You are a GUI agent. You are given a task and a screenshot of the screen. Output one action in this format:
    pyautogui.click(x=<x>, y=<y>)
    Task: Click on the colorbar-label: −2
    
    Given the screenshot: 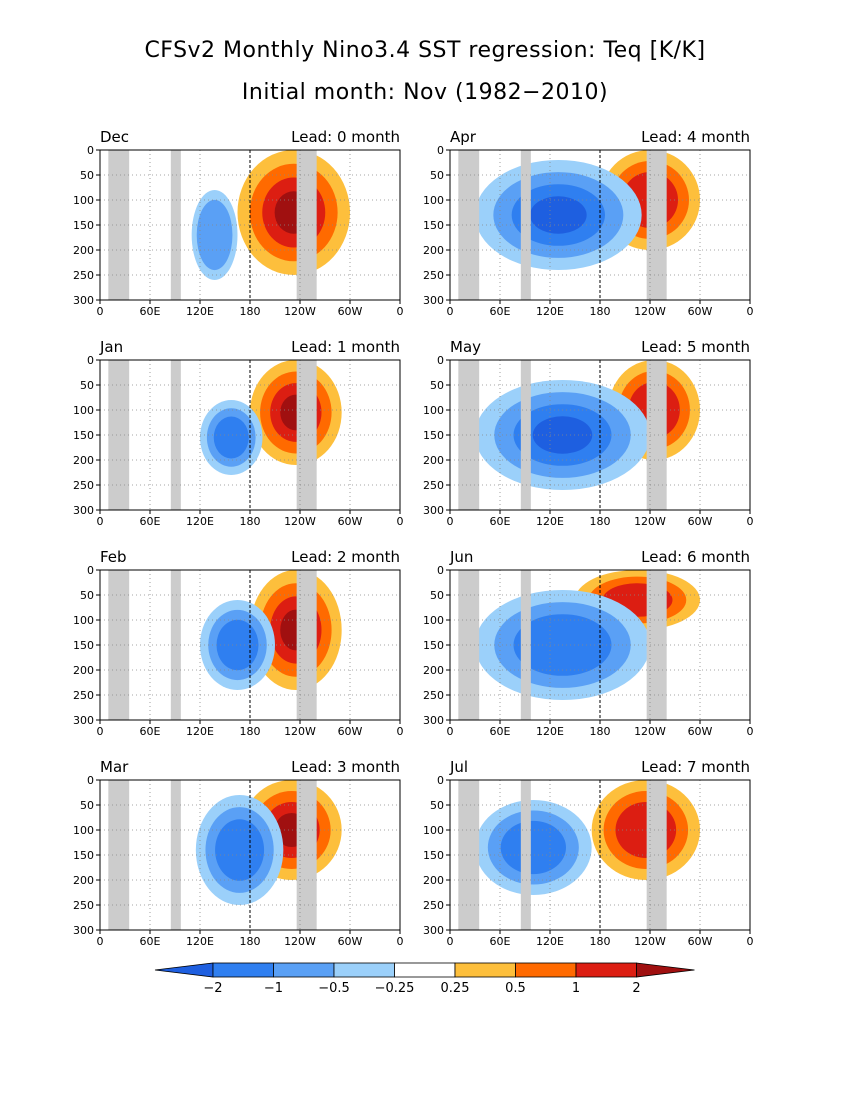 What is the action you would take?
    pyautogui.click(x=212, y=988)
    